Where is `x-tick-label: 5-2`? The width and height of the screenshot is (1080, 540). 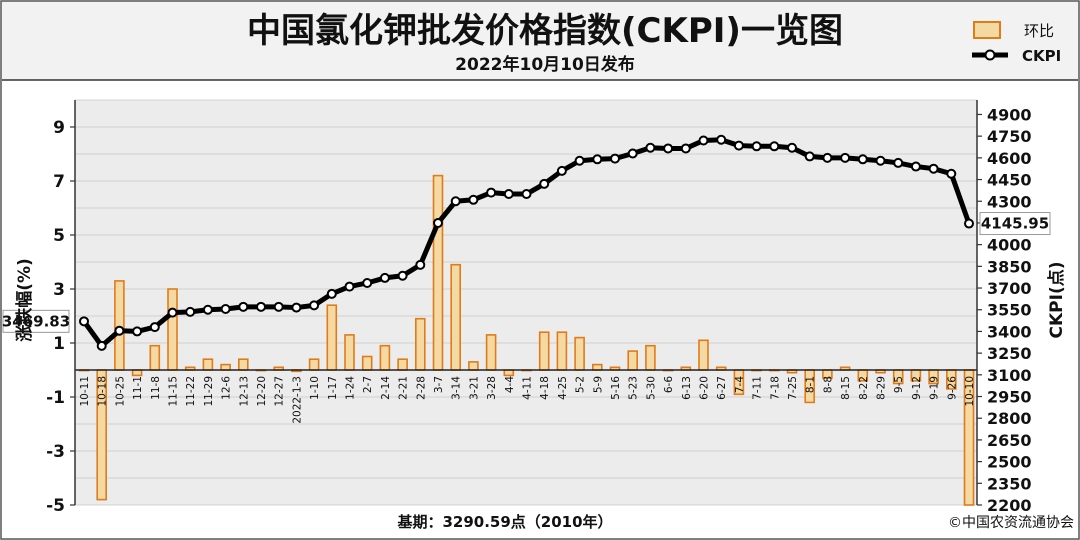 x-tick-label: 5-2 is located at coordinates (581, 384).